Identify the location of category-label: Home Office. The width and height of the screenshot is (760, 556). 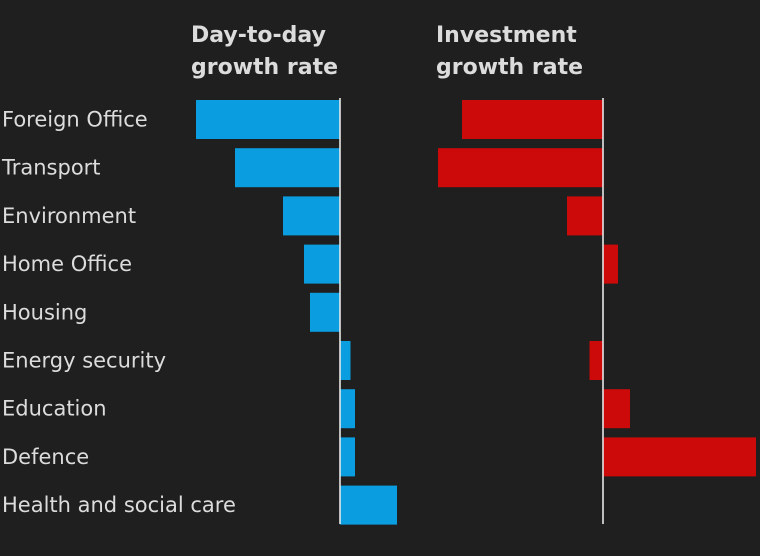
(67, 264).